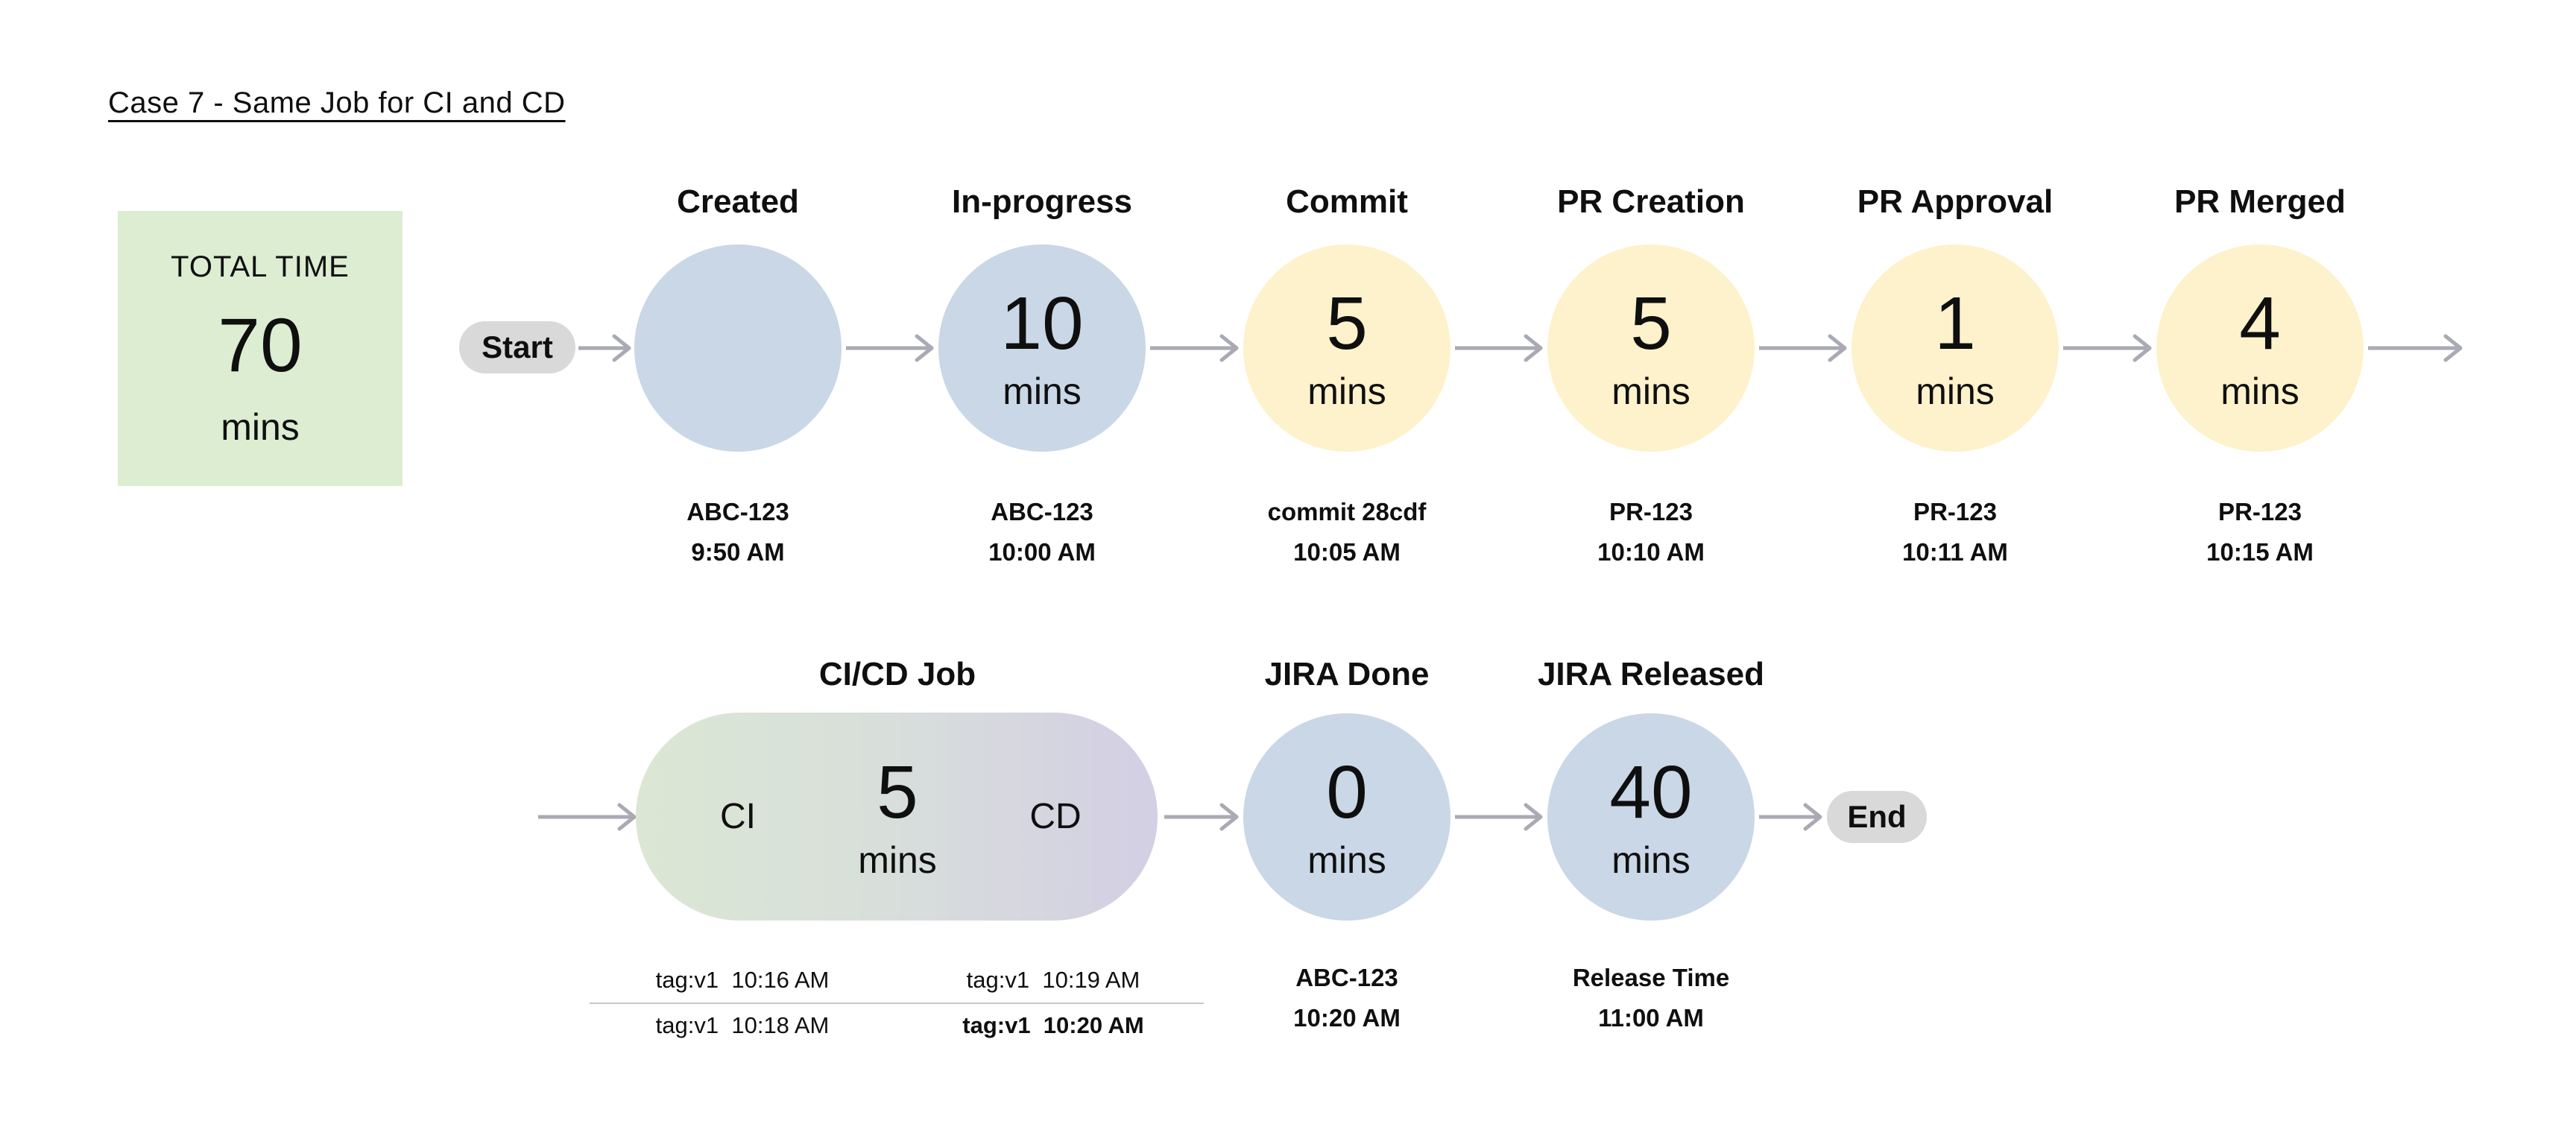  I want to click on stage-meta-commit: commit 28cdf 10:05 AM, so click(1347, 532).